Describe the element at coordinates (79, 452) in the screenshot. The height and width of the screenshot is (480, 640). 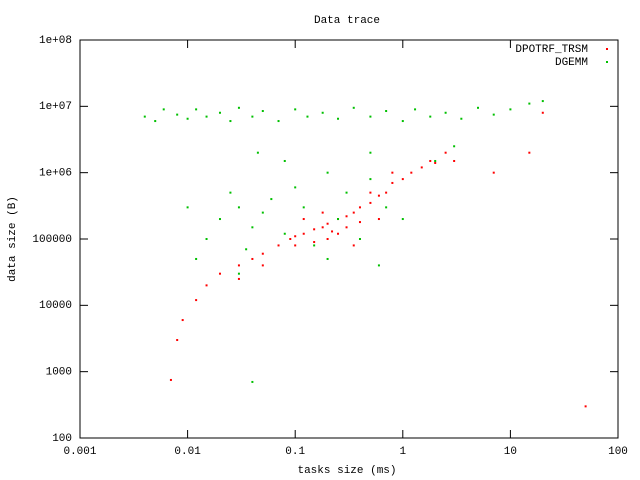
I see `x-tick-label: 0.001` at that location.